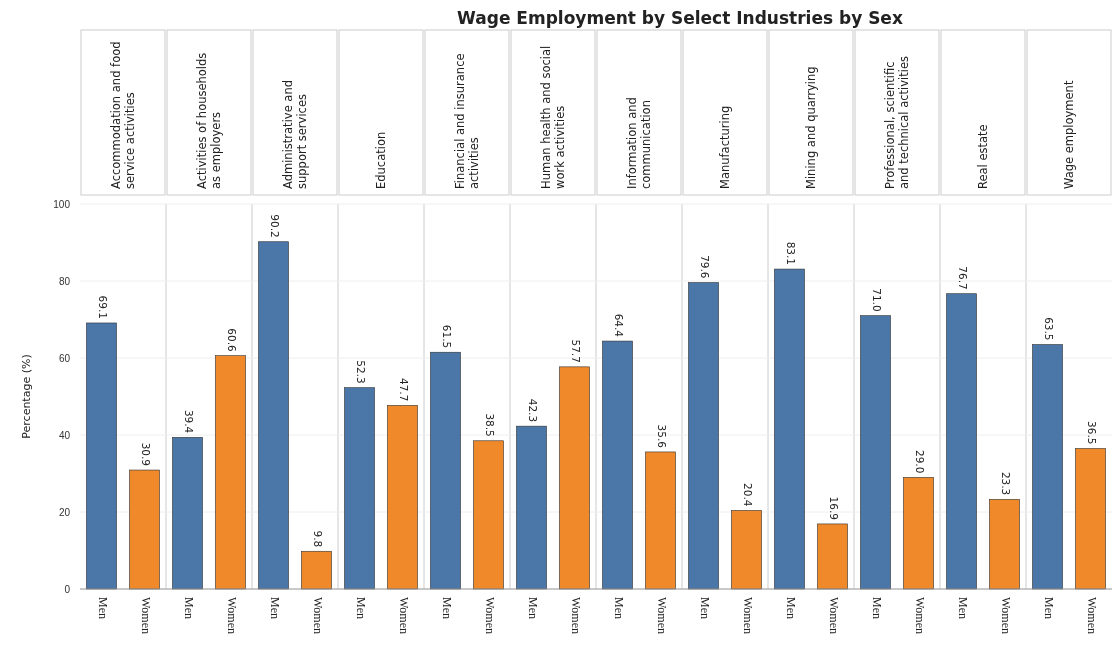 The width and height of the screenshot is (1116, 657). What do you see at coordinates (1048, 329) in the screenshot?
I see `data-label: 63.5` at bounding box center [1048, 329].